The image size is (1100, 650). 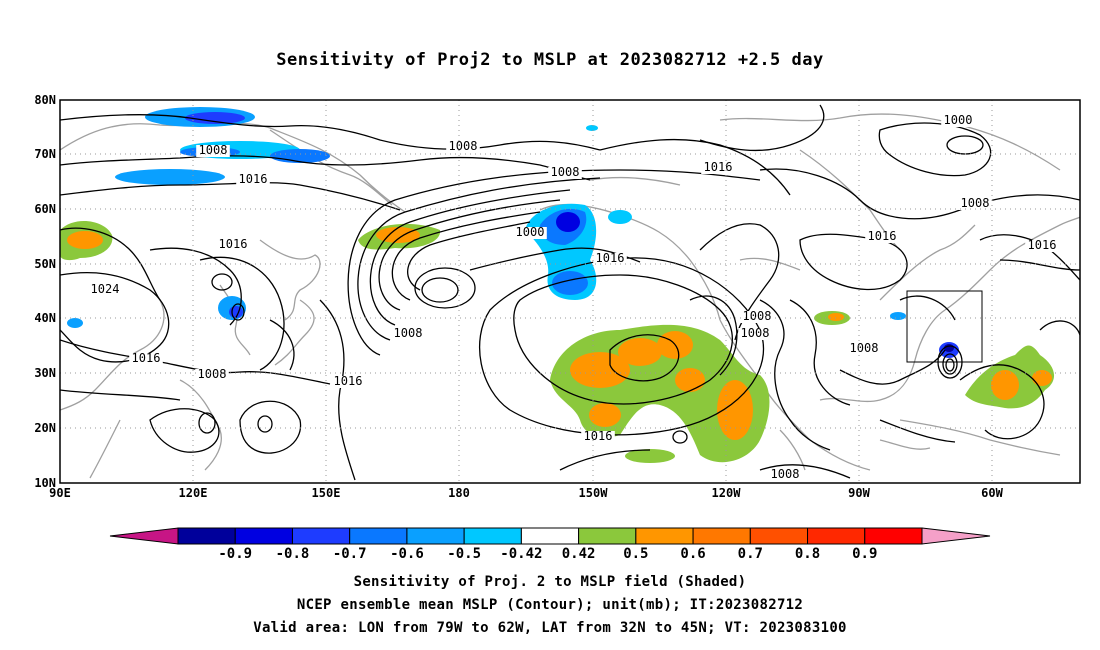 I want to click on lat-label: 50N, so click(x=45, y=264).